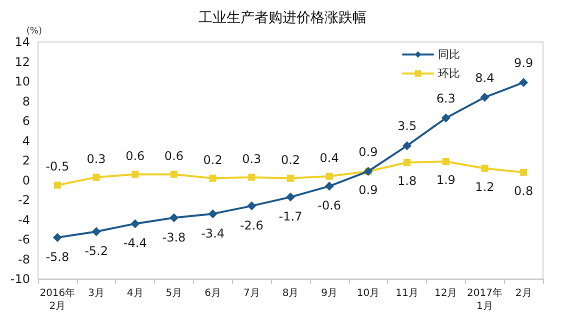  What do you see at coordinates (407, 293) in the screenshot?
I see `x-tick-label: 11月` at bounding box center [407, 293].